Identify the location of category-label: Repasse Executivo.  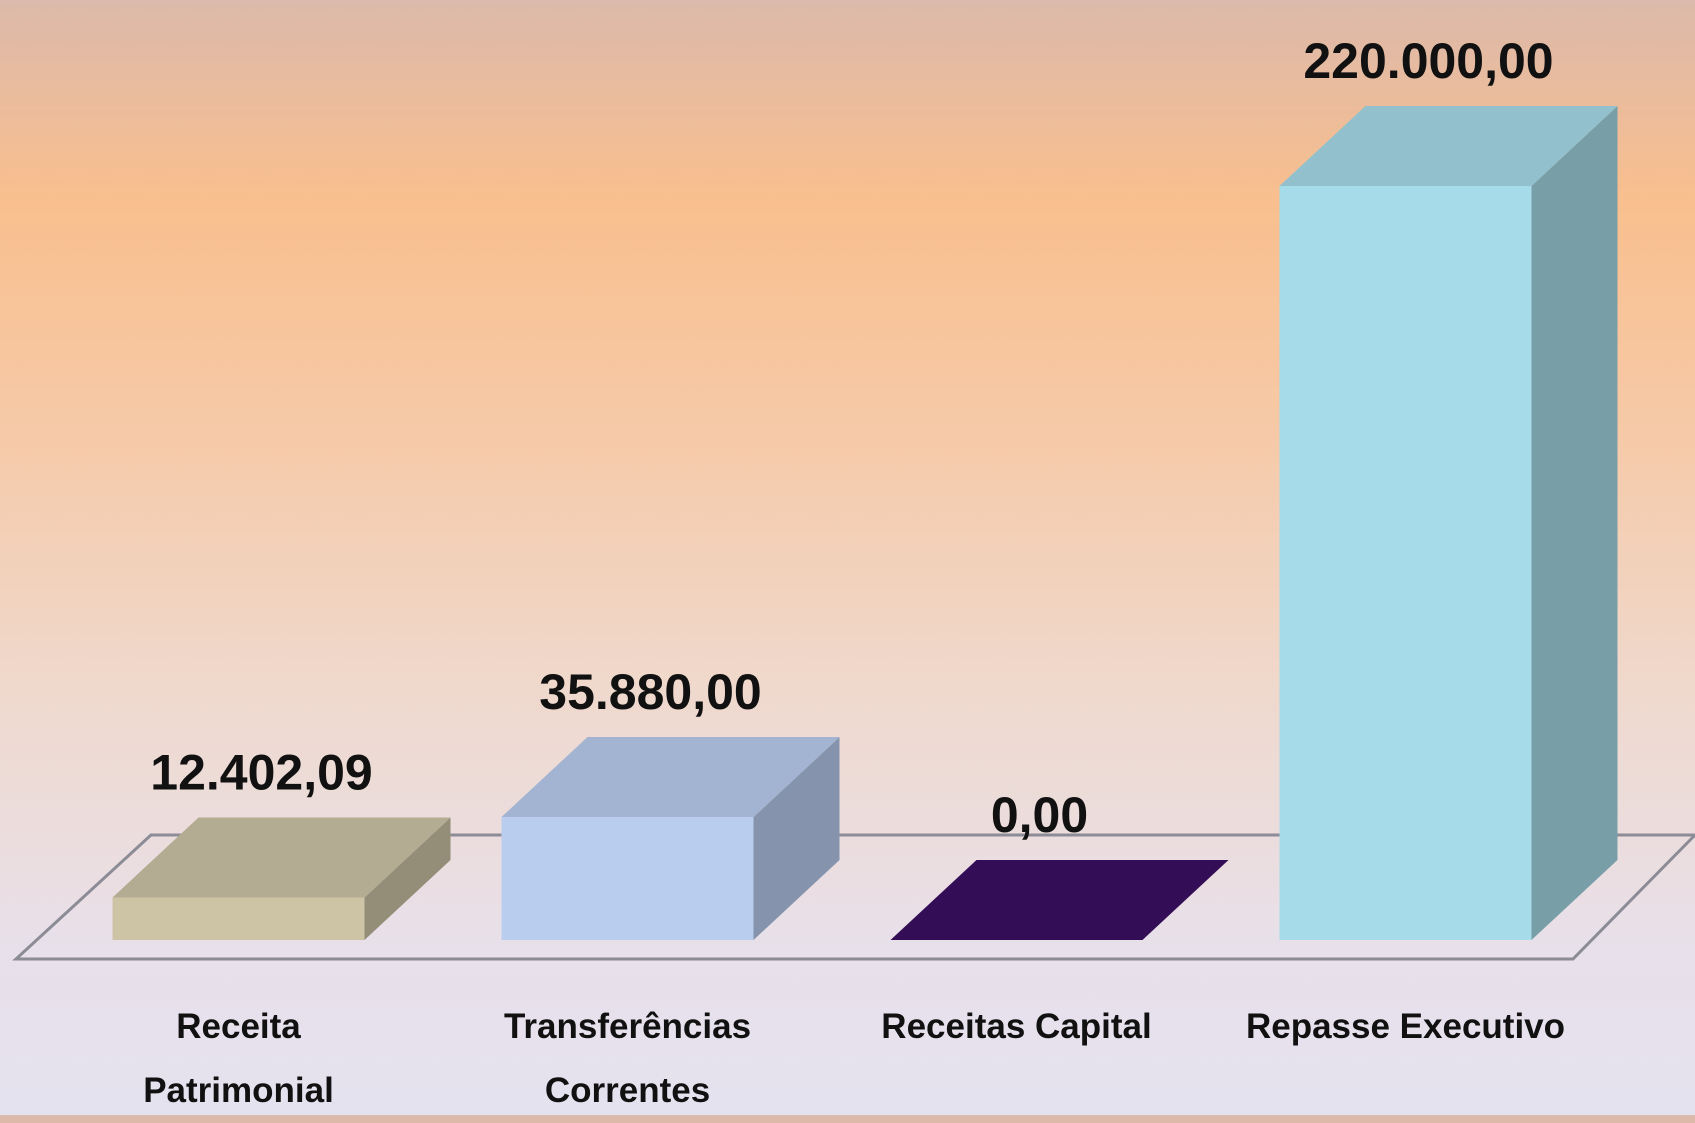
(1405, 1026).